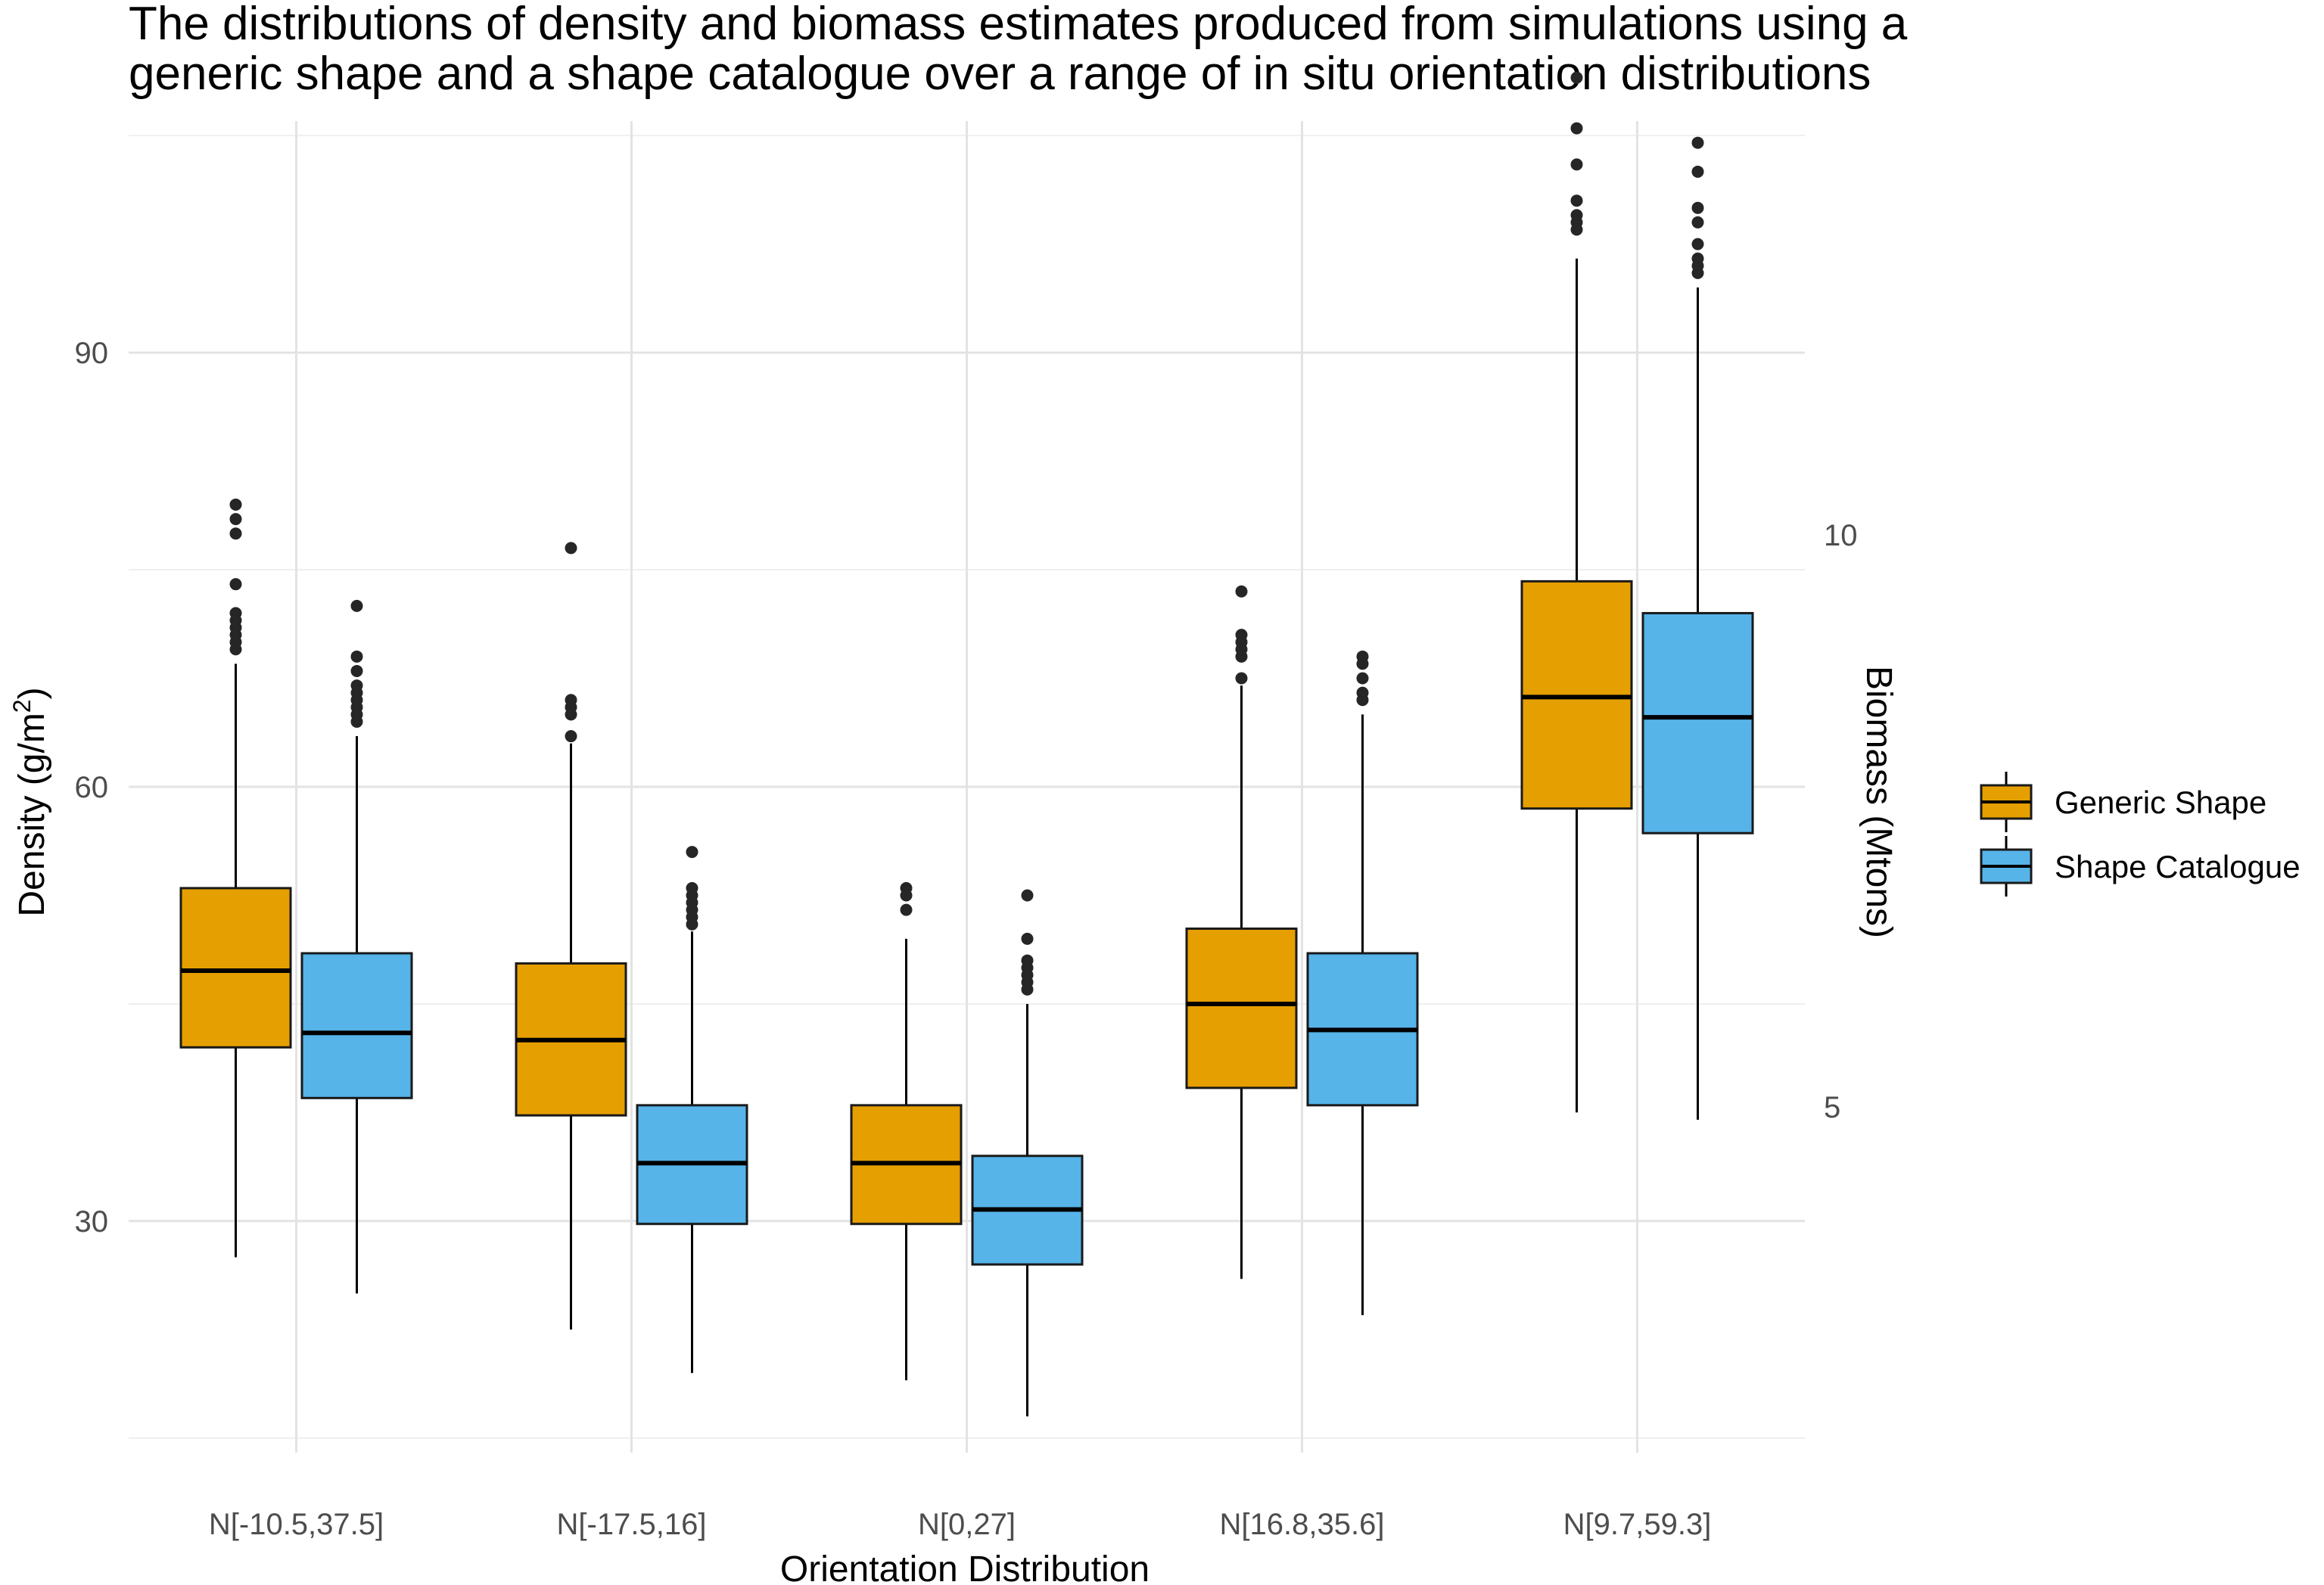 The width and height of the screenshot is (2324, 1585). I want to click on y-axis-ticks: 30 60 90, so click(92, 788).